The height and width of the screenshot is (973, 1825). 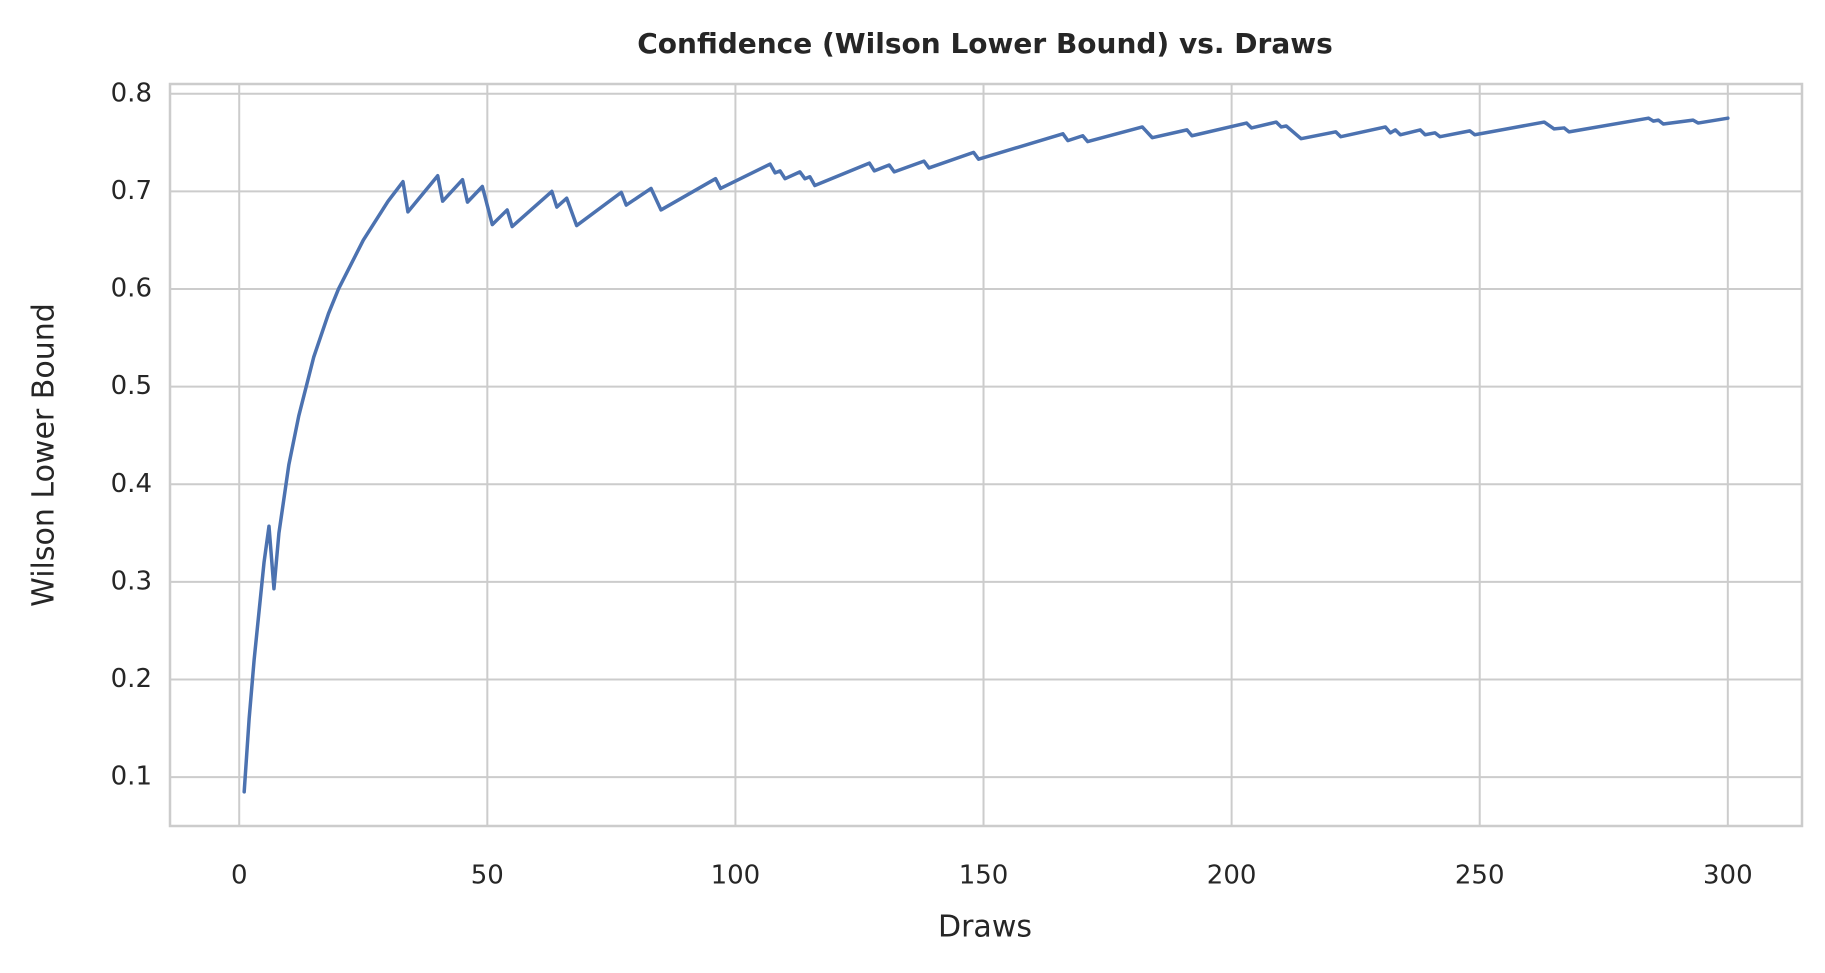 I want to click on y-tick-label: 0.5, so click(x=131, y=386).